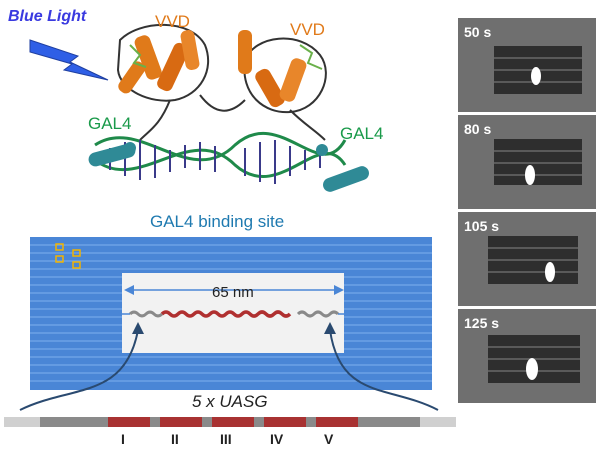  What do you see at coordinates (112, 155) in the screenshot?
I see `gal4-helix-left` at bounding box center [112, 155].